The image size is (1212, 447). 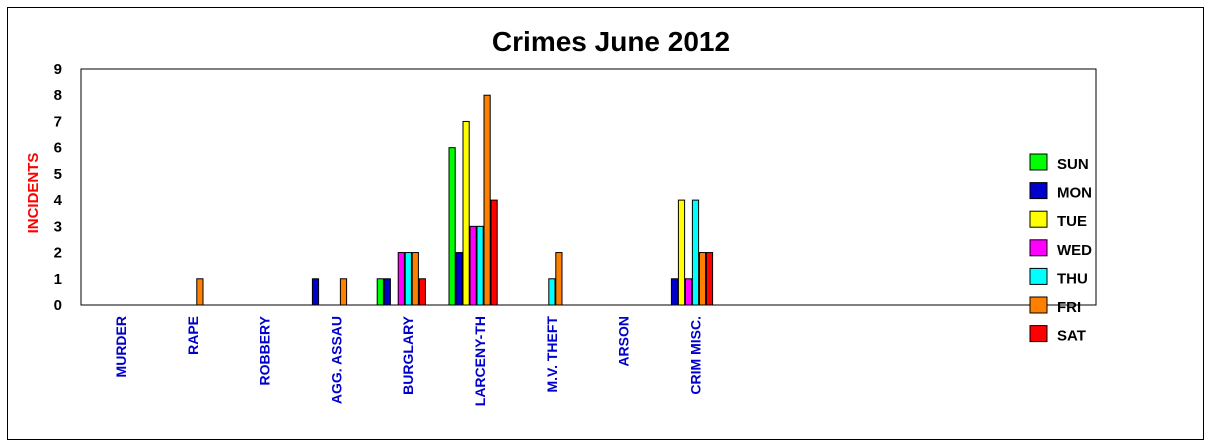 I want to click on legend-label-fri: FRI, so click(x=1069, y=307).